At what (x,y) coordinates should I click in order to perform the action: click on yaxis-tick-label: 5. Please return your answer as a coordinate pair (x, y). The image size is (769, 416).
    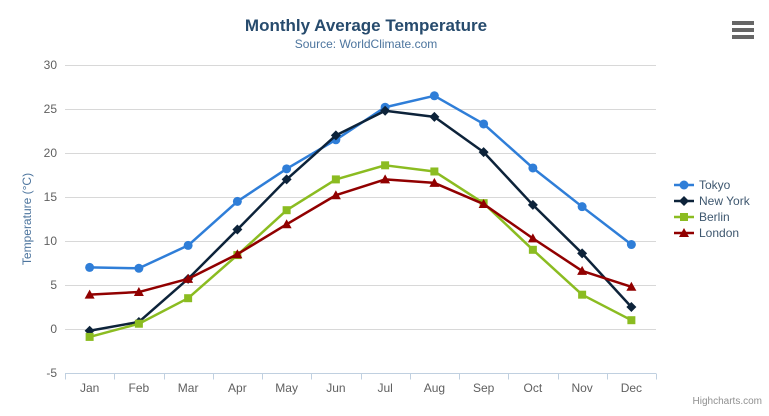
    Looking at the image, I should click on (53, 285).